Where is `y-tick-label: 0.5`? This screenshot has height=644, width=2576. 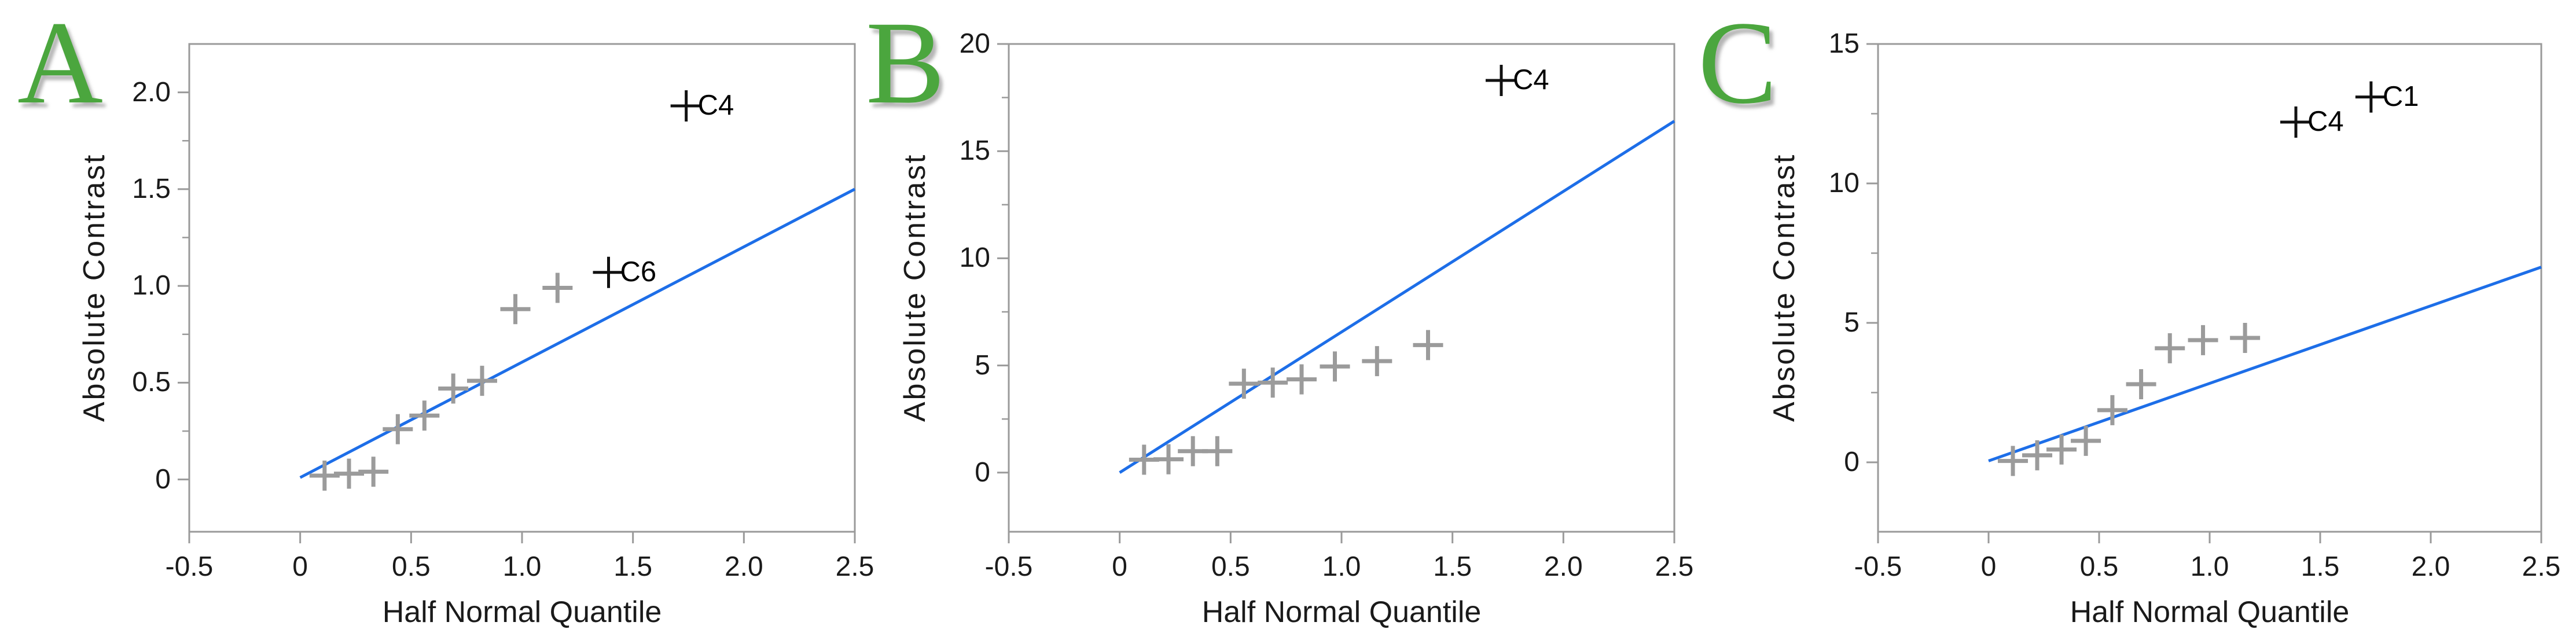 y-tick-label: 0.5 is located at coordinates (152, 382).